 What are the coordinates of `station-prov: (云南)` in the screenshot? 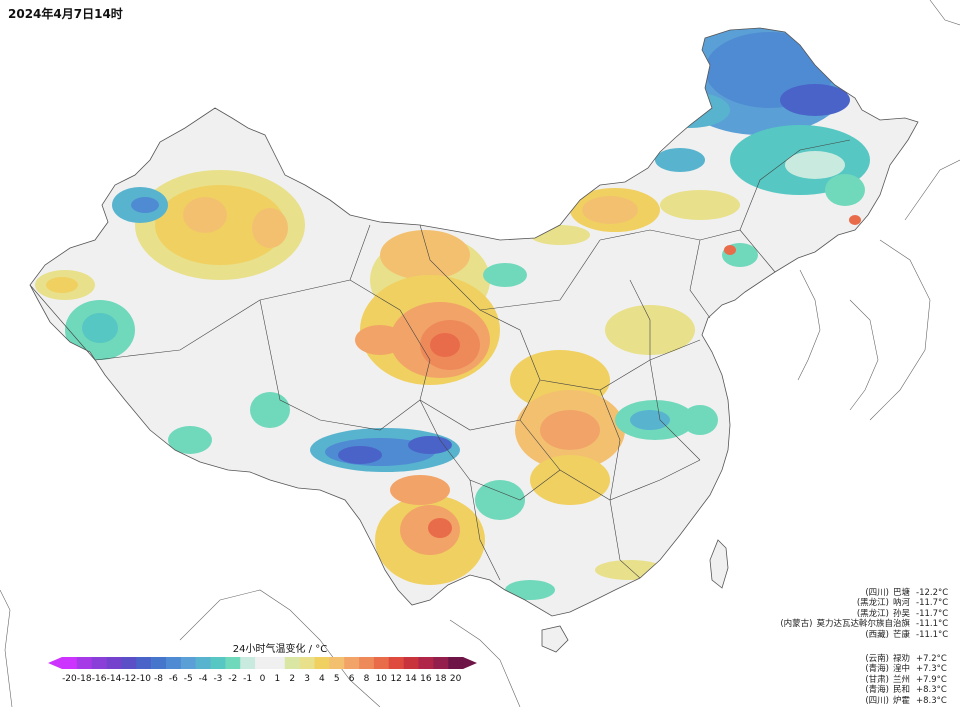 It's located at (877, 659).